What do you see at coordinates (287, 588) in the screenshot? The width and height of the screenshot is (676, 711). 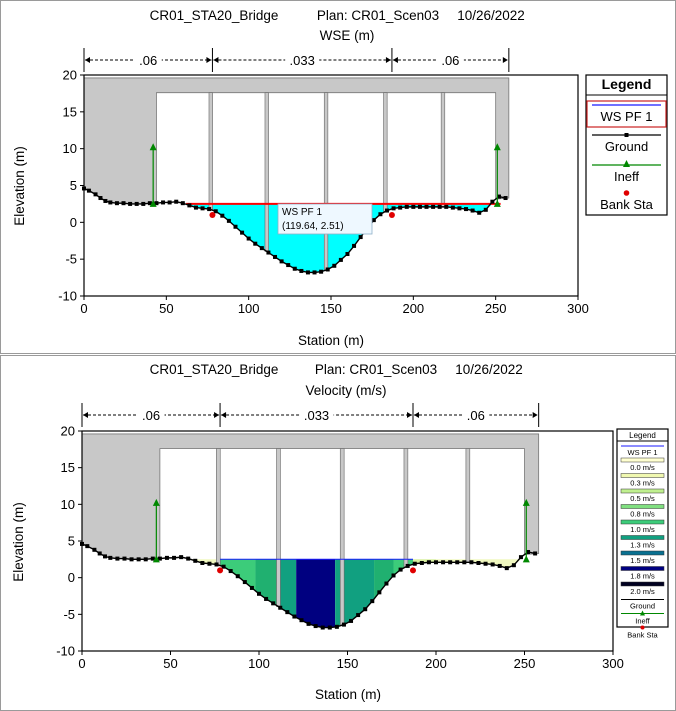 I see `velocity-bin` at bounding box center [287, 588].